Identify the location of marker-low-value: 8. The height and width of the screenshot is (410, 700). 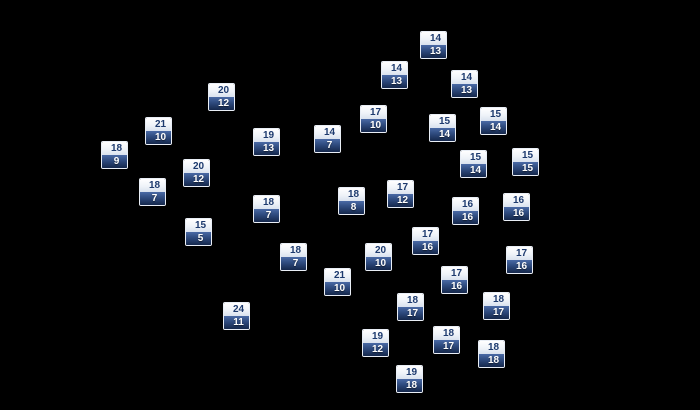
(351, 207).